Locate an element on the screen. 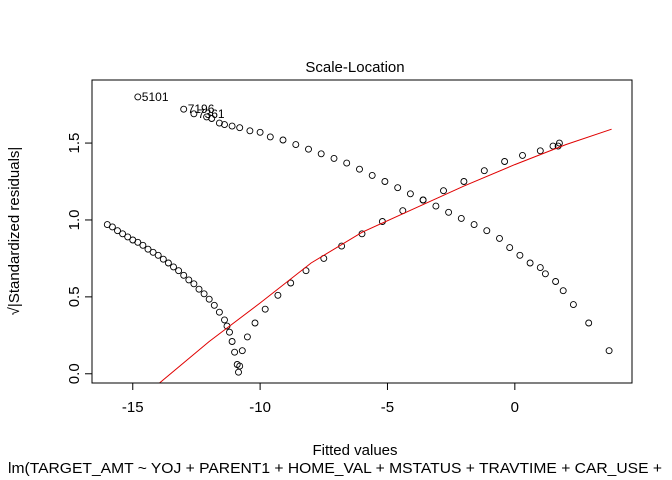 The image size is (672, 480). y-tick-label: 1.0 is located at coordinates (74, 220).